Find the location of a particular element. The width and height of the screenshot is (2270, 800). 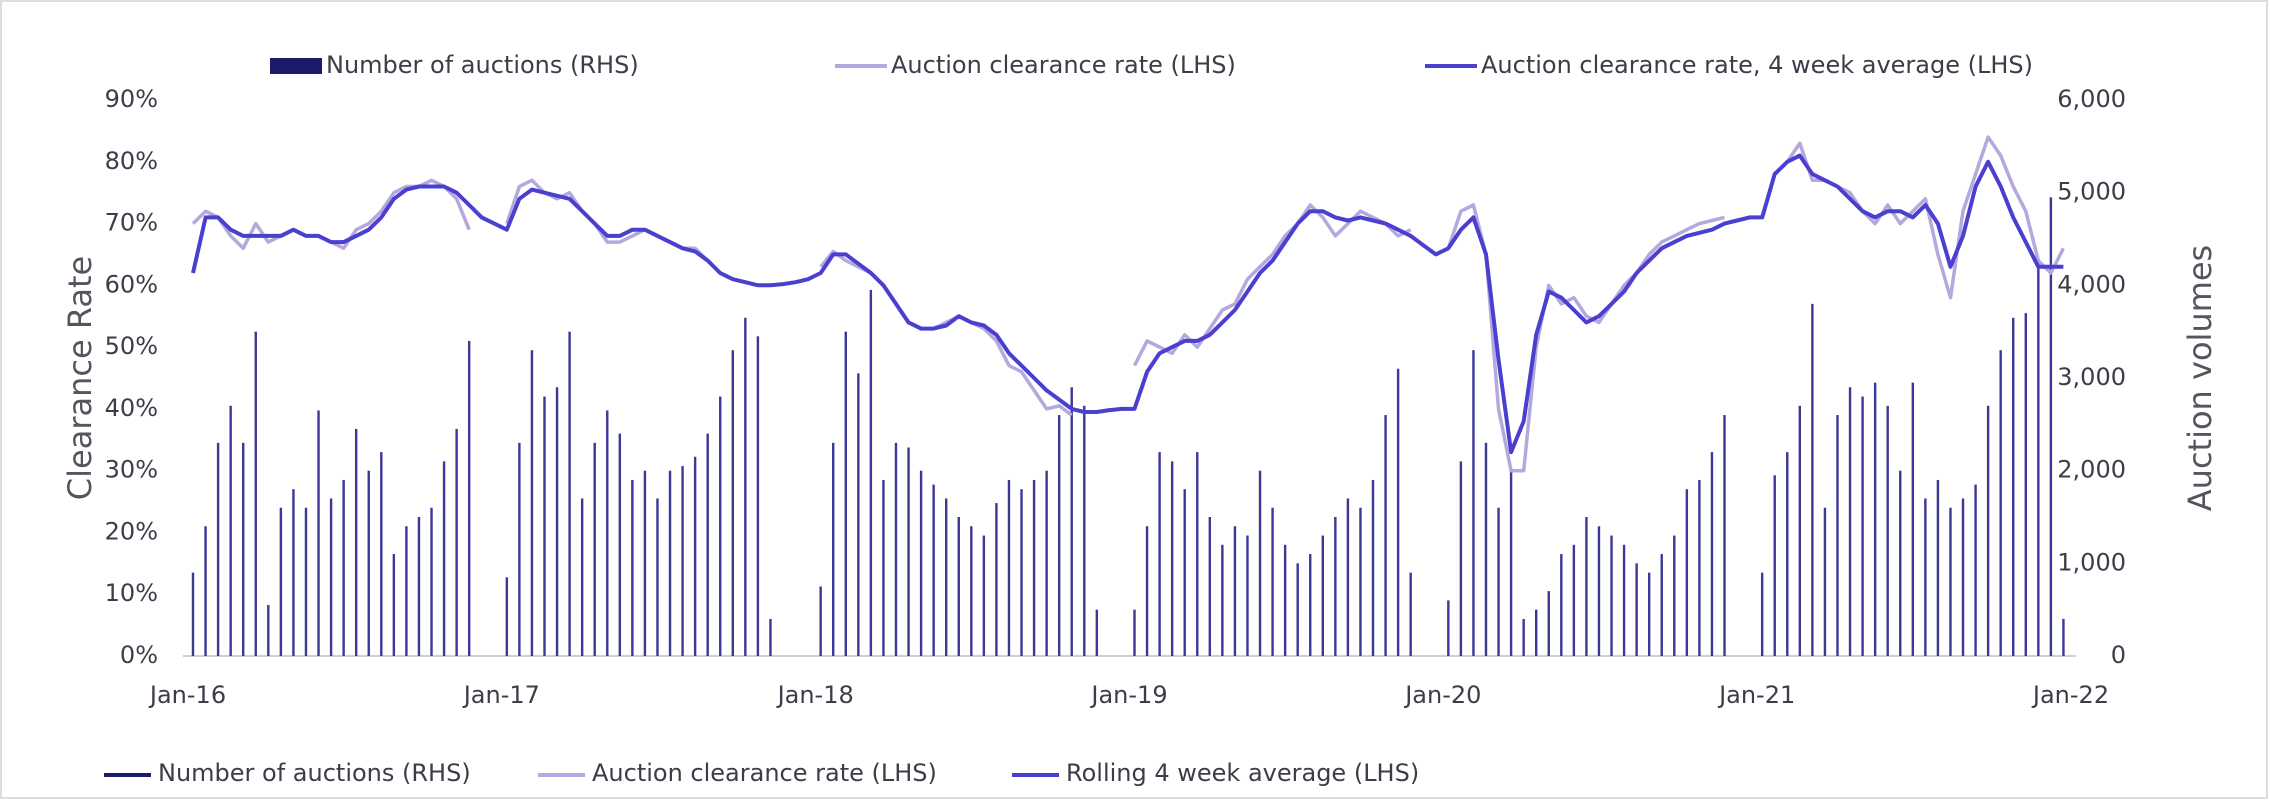

x-tick-label: Jan-22 is located at coordinates (2070, 695).